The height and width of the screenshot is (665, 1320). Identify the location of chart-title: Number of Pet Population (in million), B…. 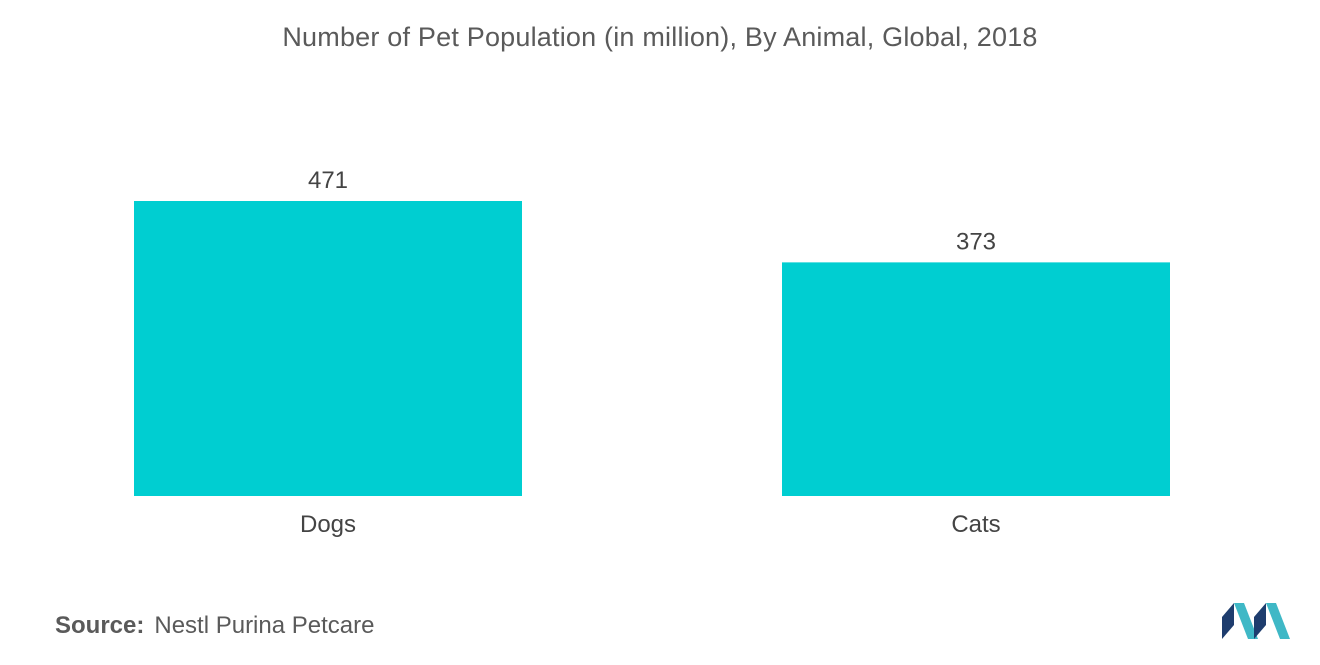
(660, 37).